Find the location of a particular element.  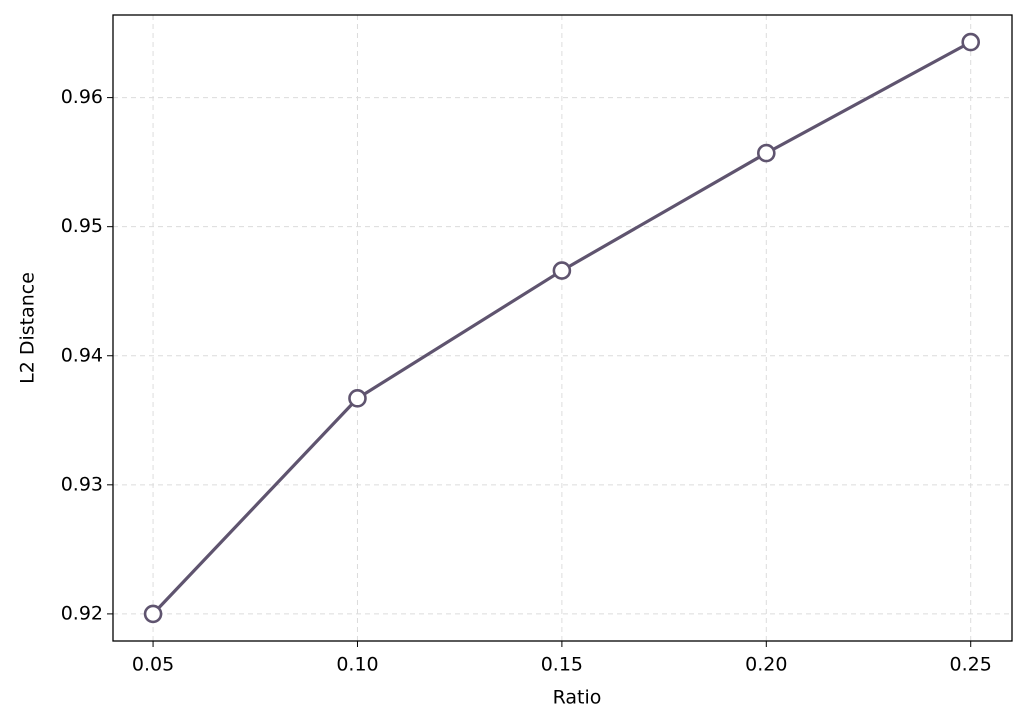

y-tick-label: 0.92 is located at coordinates (82, 613).